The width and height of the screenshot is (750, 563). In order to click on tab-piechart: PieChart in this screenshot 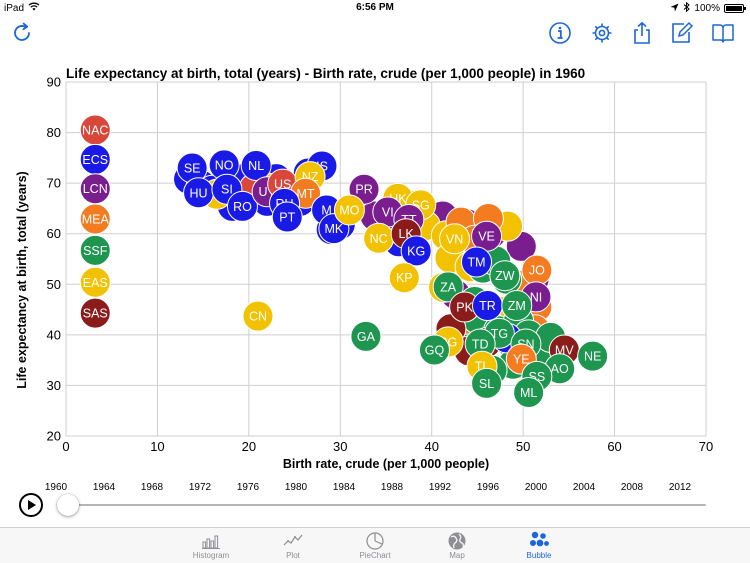, I will do `click(375, 545)`.